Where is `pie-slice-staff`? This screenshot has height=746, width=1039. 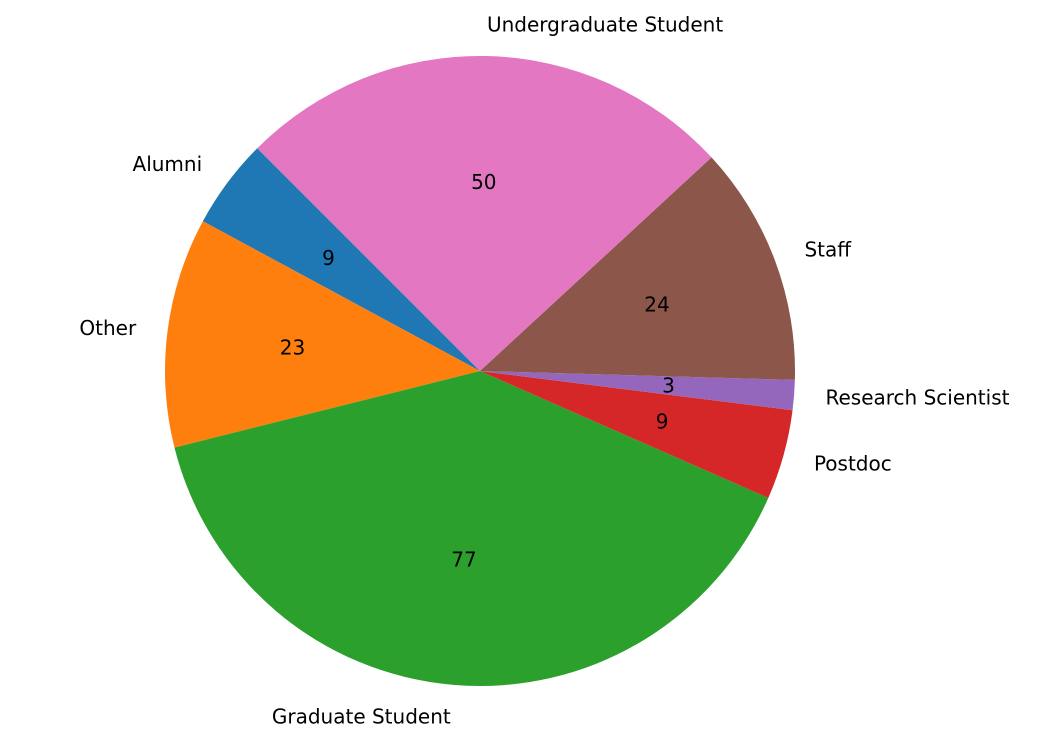
pie-slice-staff is located at coordinates (637, 268).